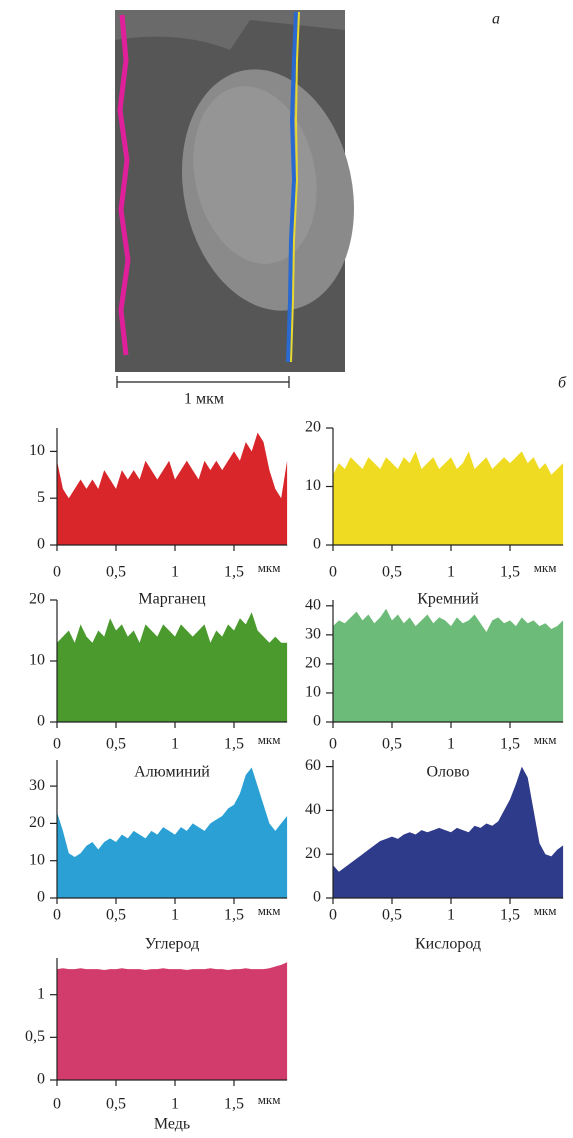 The width and height of the screenshot is (573, 1138). Describe the element at coordinates (172, 944) in the screenshot. I see `chart-title: Углерод` at that location.